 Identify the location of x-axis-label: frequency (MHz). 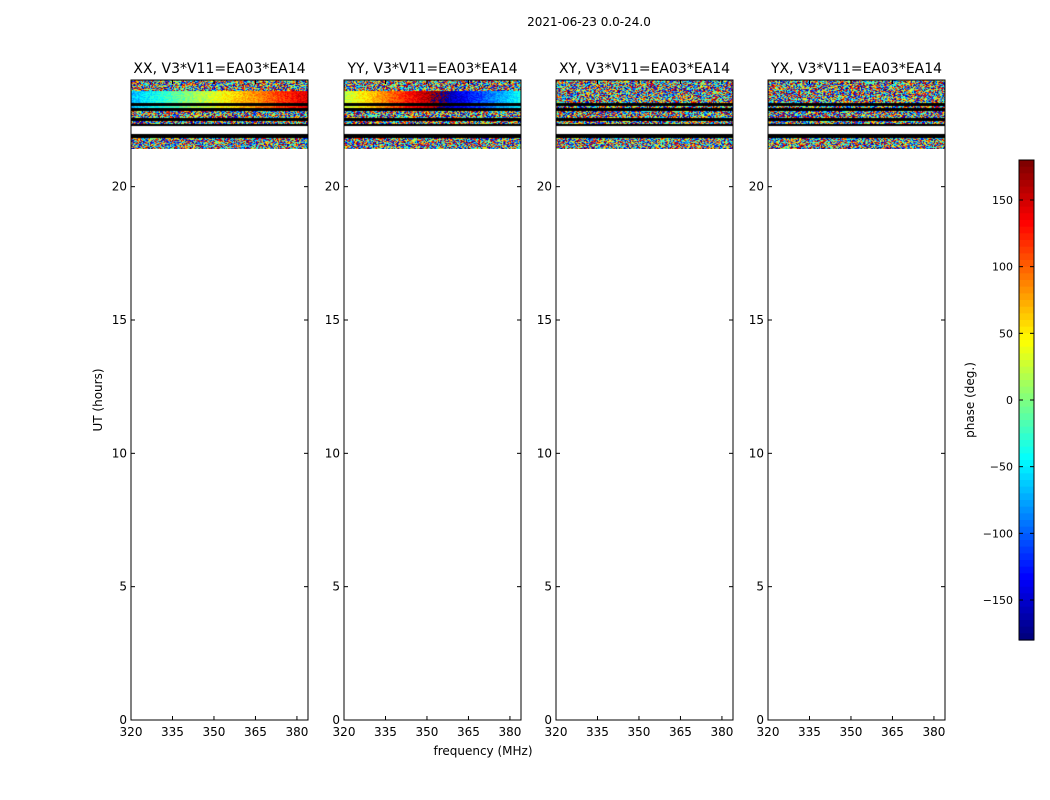
(482, 751).